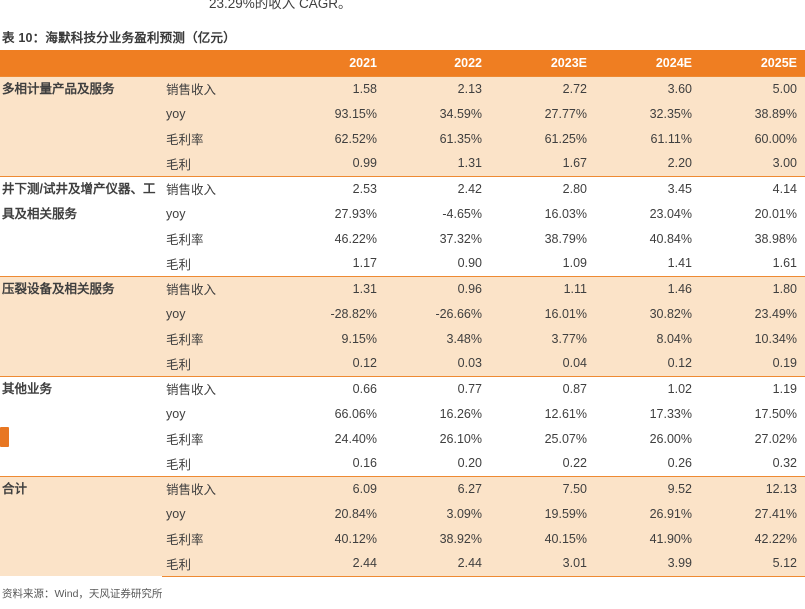 This screenshot has height=609, width=805. I want to click on value-cell: 1.09, so click(574, 263).